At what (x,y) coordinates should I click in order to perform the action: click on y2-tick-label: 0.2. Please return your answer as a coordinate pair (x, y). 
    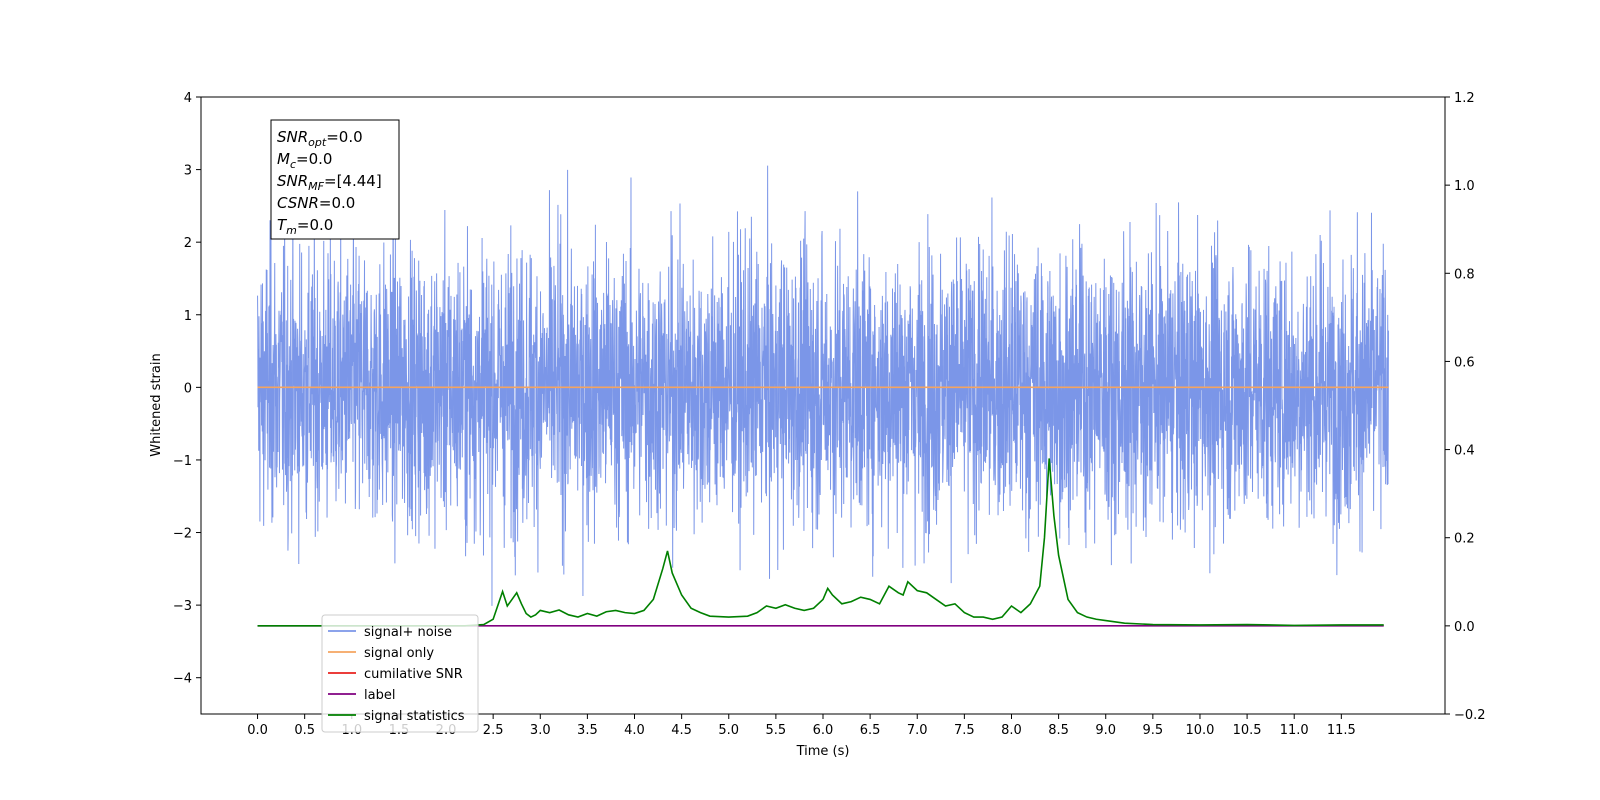
    Looking at the image, I should click on (1464, 539).